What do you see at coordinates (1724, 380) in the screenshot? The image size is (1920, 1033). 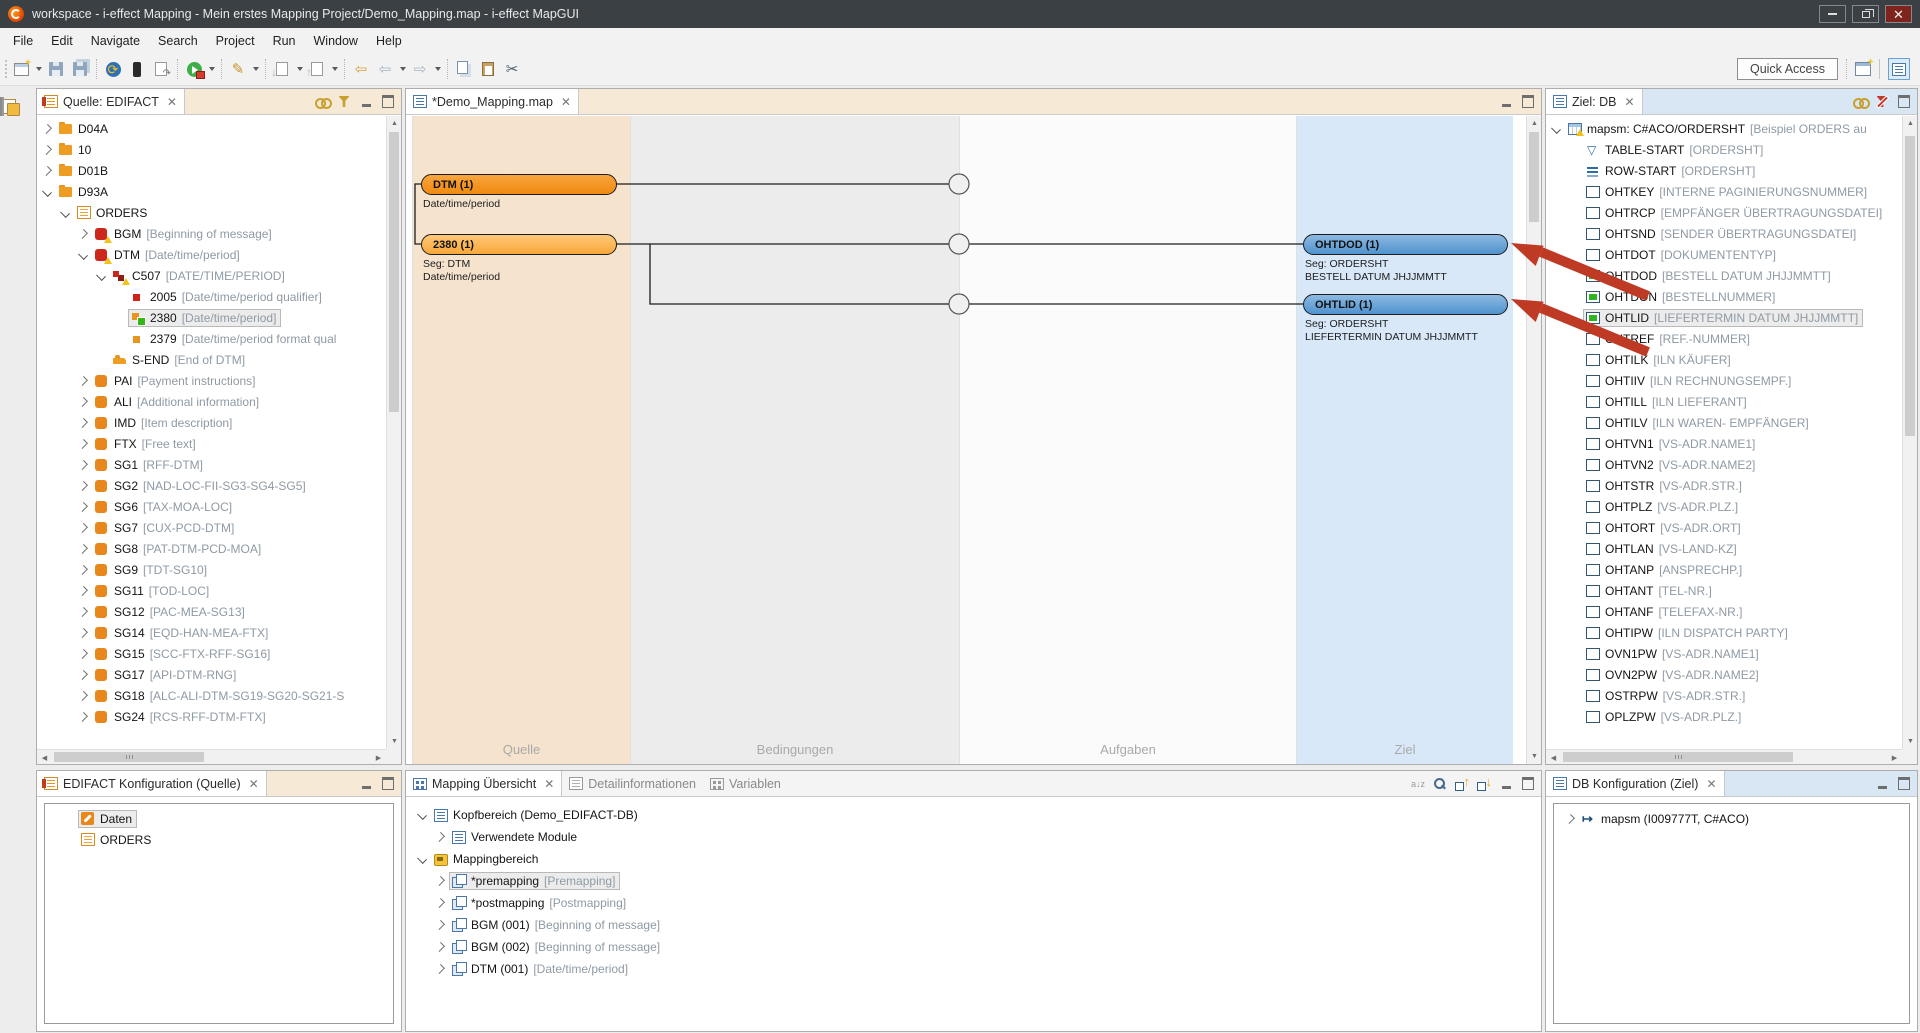 I see `tree-item: OHTIIV [ILN RECHNUNGSEMPF.]` at bounding box center [1724, 380].